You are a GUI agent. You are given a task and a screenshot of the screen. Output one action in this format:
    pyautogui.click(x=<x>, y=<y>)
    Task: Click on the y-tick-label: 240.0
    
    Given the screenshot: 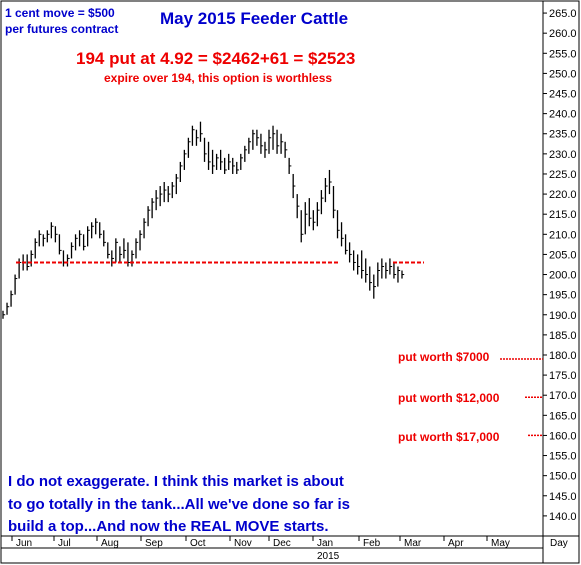 What is the action you would take?
    pyautogui.click(x=563, y=115)
    